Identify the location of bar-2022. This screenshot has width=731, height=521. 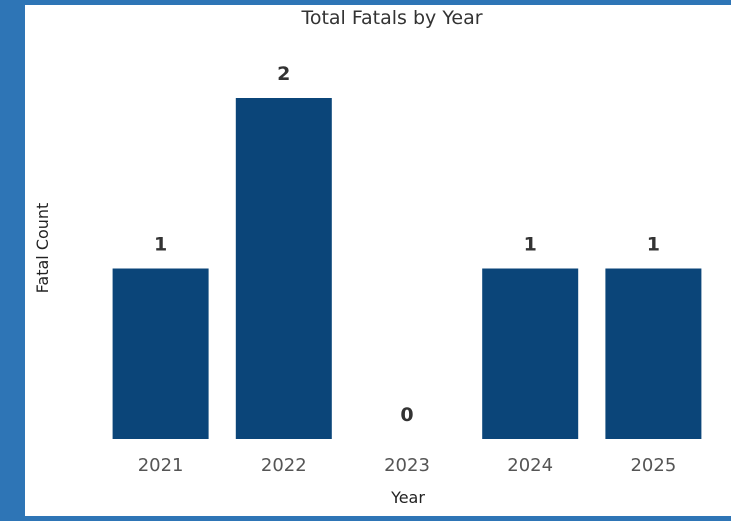
(283, 268).